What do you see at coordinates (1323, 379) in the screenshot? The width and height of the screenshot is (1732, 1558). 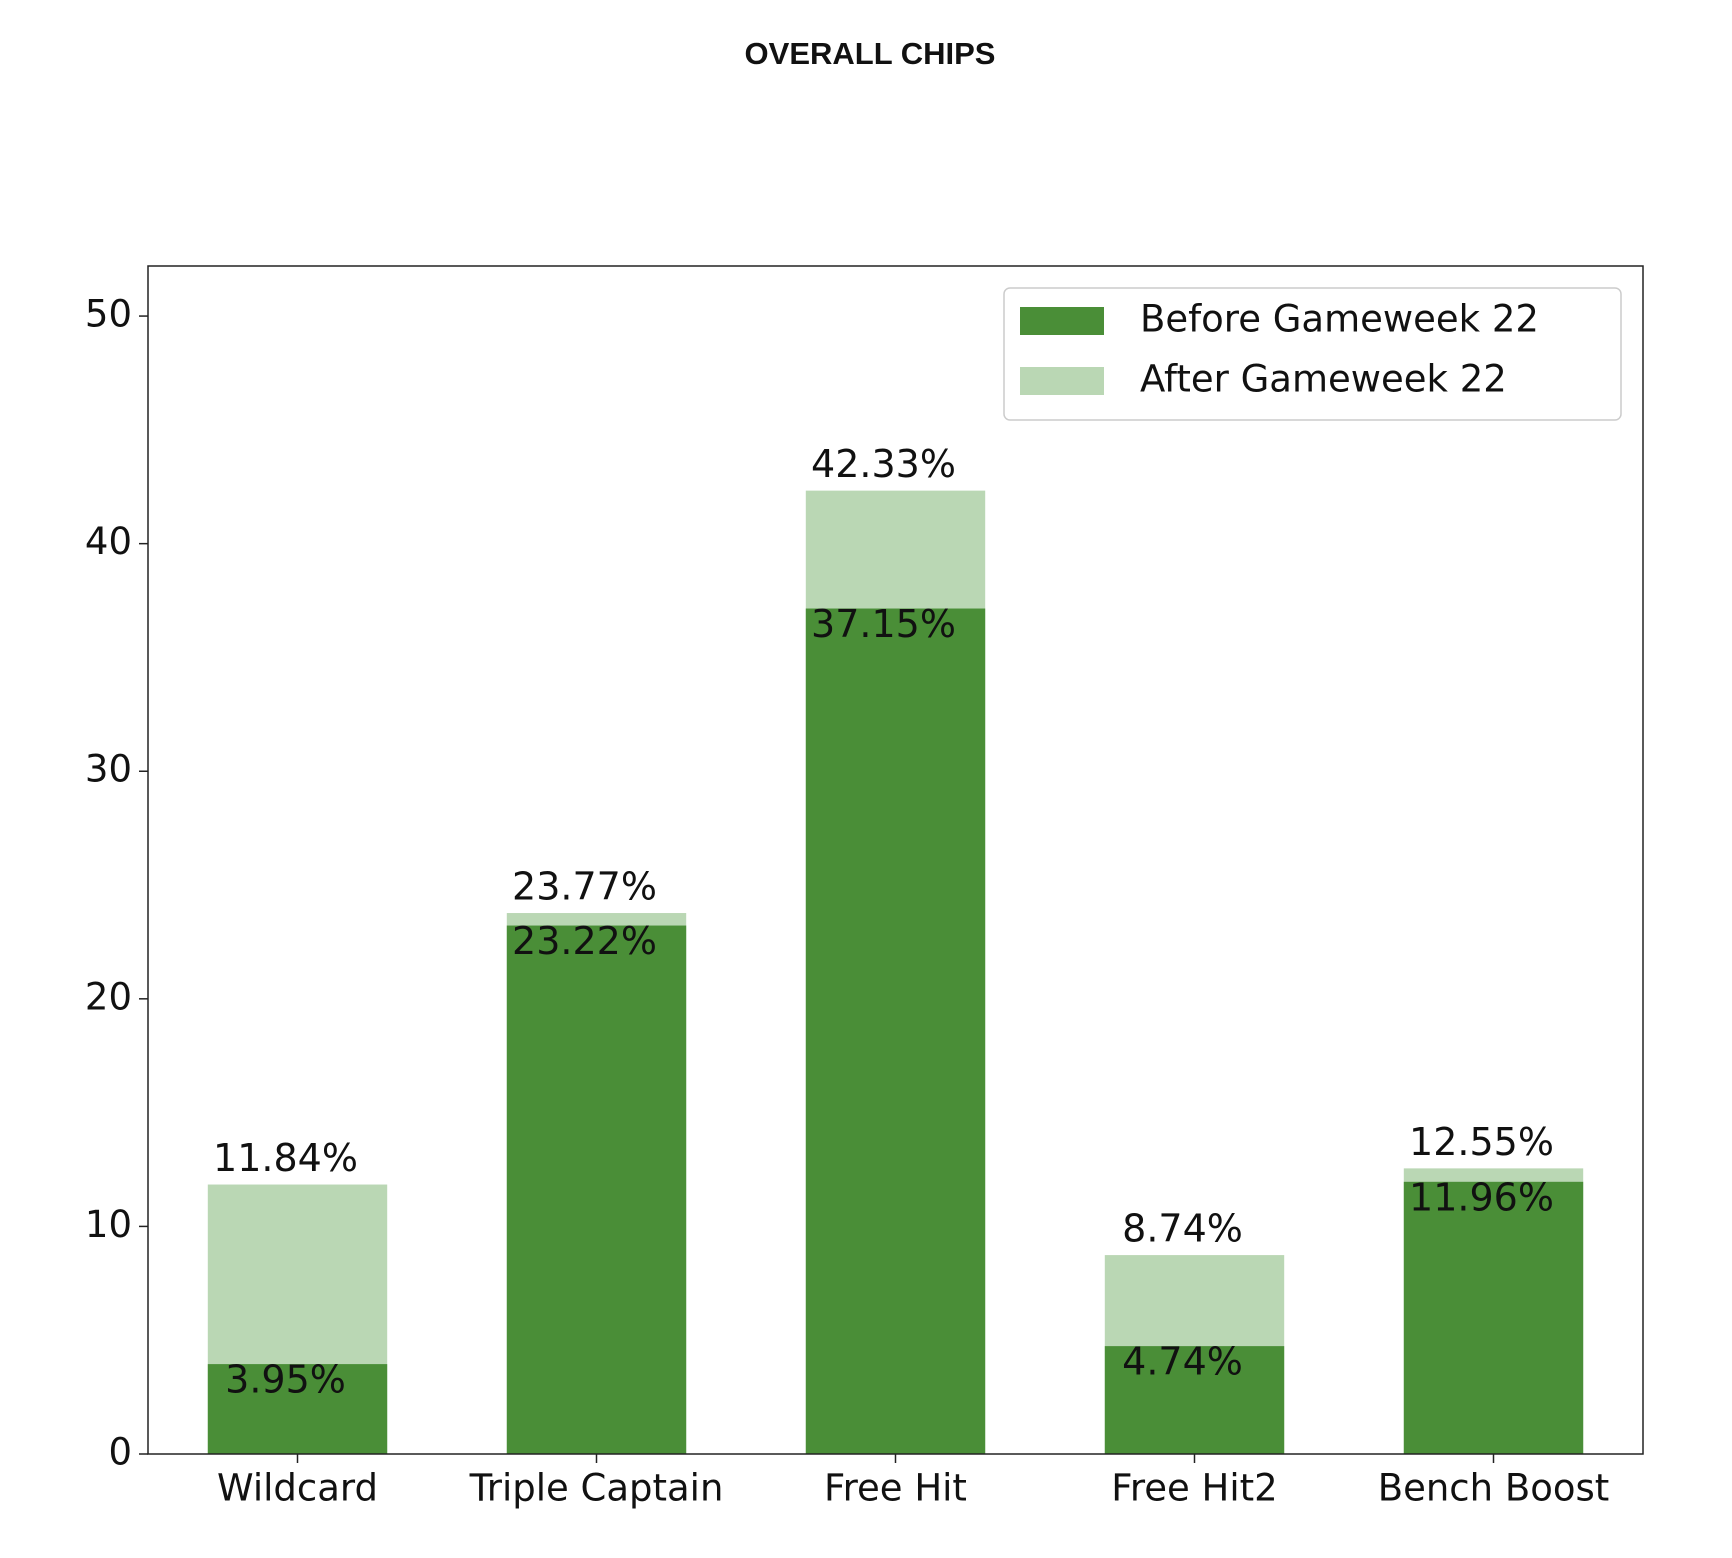 I see `legend-label: After Gameweek 22` at bounding box center [1323, 379].